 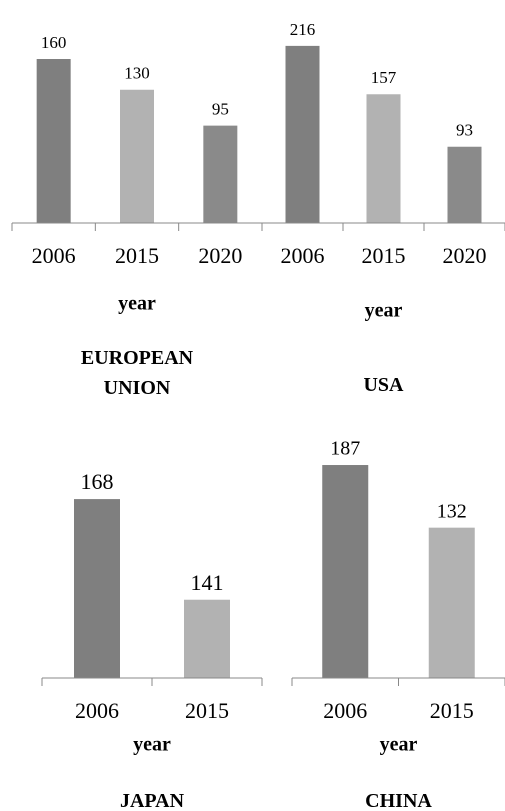 I want to click on value-label: 216, so click(x=303, y=29).